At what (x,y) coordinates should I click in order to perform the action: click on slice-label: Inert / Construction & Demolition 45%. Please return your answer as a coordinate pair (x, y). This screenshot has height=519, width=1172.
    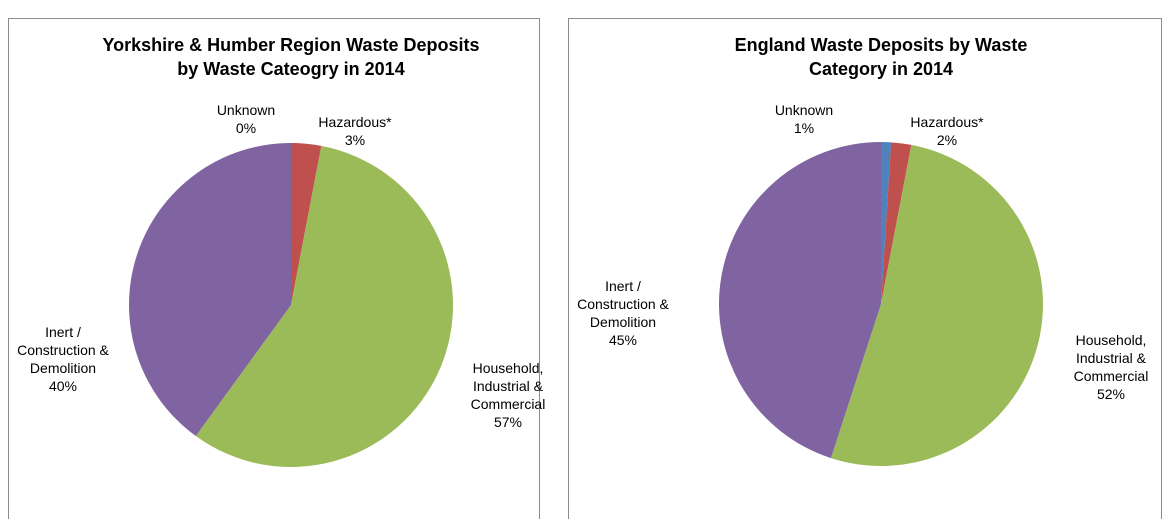
    Looking at the image, I should click on (623, 313).